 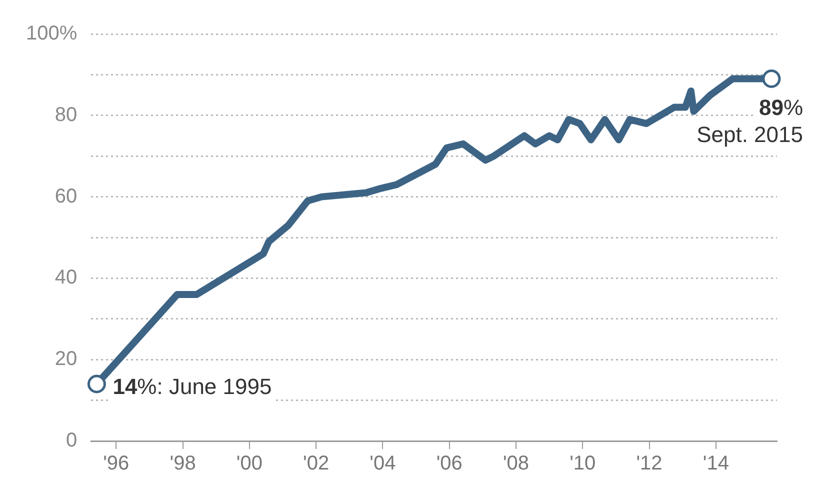 What do you see at coordinates (66, 359) in the screenshot?
I see `y-tick-label: 20` at bounding box center [66, 359].